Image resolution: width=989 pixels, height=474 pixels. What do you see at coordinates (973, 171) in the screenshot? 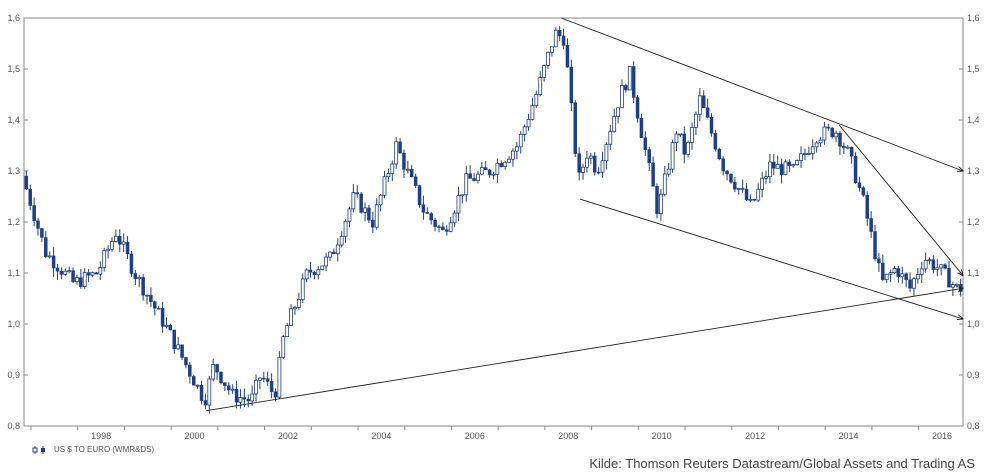
I see `y-tick-label-right: 1,3` at bounding box center [973, 171].